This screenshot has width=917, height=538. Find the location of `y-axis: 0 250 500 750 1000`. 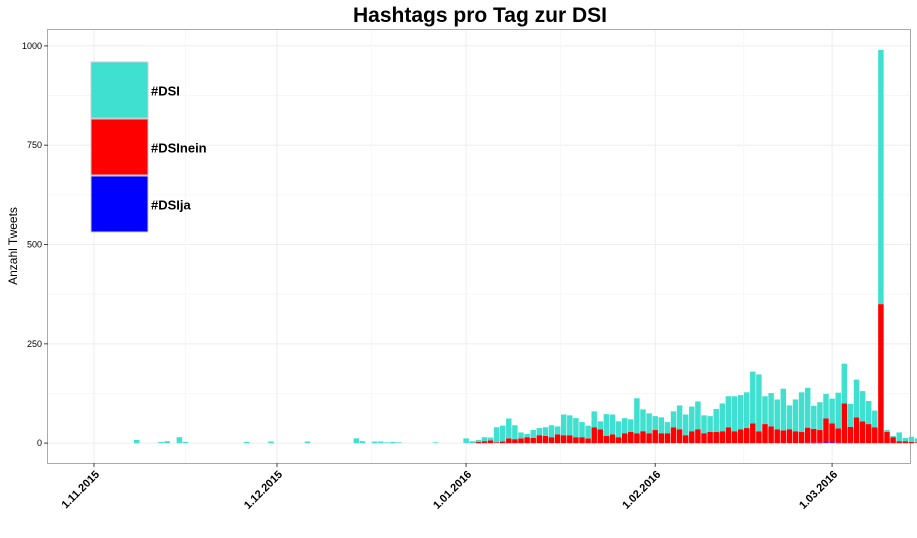

y-axis: 0 250 500 750 1000 is located at coordinates (35, 244).